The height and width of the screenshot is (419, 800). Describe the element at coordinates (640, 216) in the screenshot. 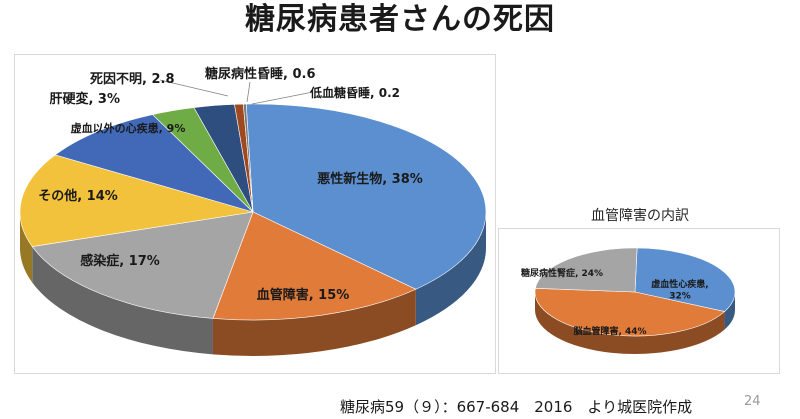

I see `sub-chart-title: 血管障害の内訳` at that location.